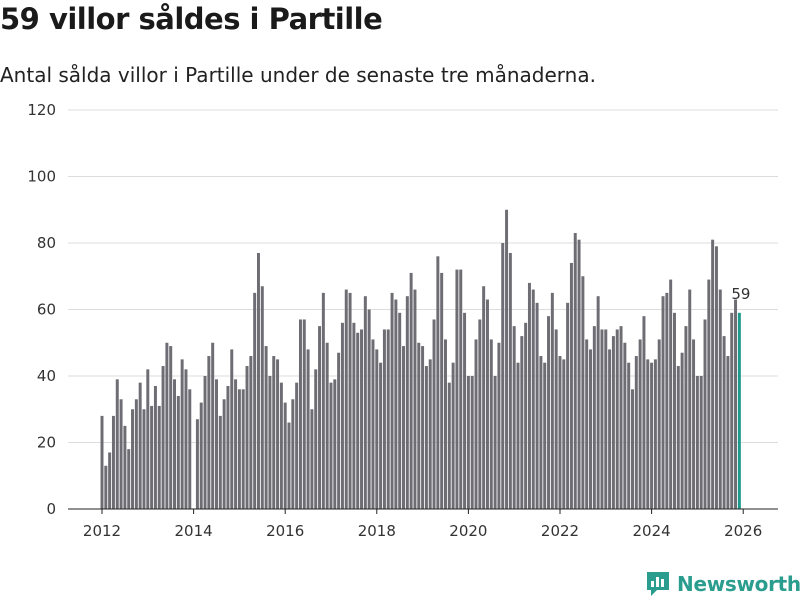 This screenshot has width=800, height=600. I want to click on x-tick-label: 2016, so click(285, 531).